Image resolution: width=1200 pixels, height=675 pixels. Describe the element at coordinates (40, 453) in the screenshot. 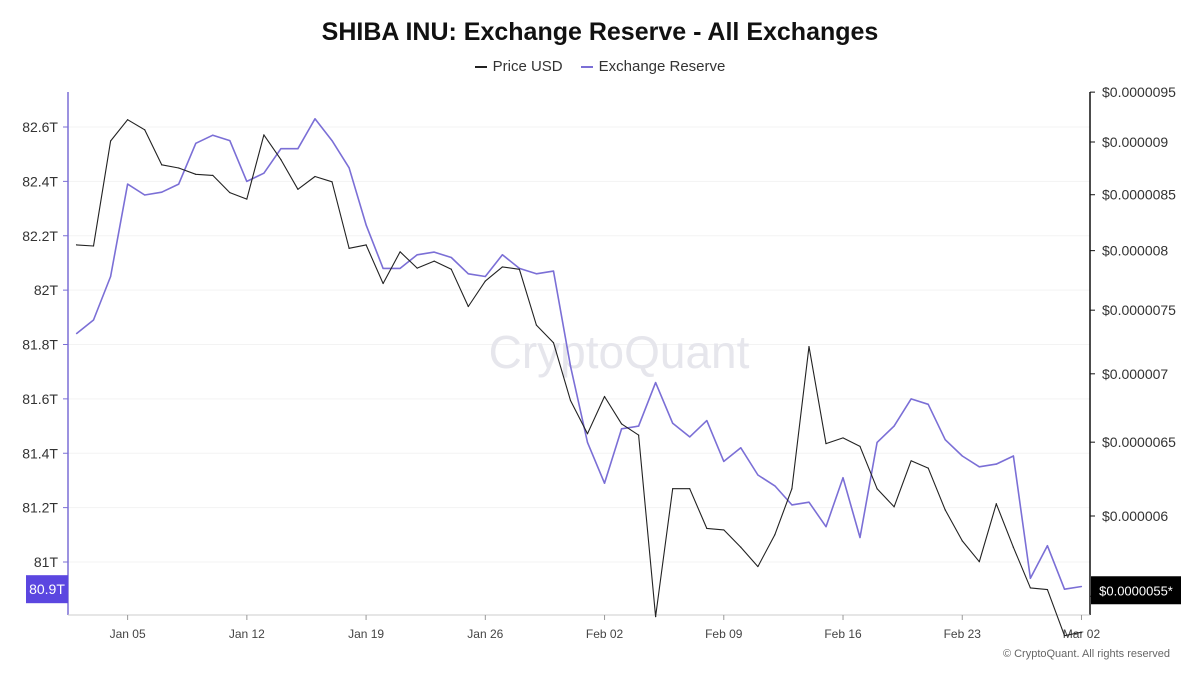

I see `left-tick-label: 81.4T` at that location.